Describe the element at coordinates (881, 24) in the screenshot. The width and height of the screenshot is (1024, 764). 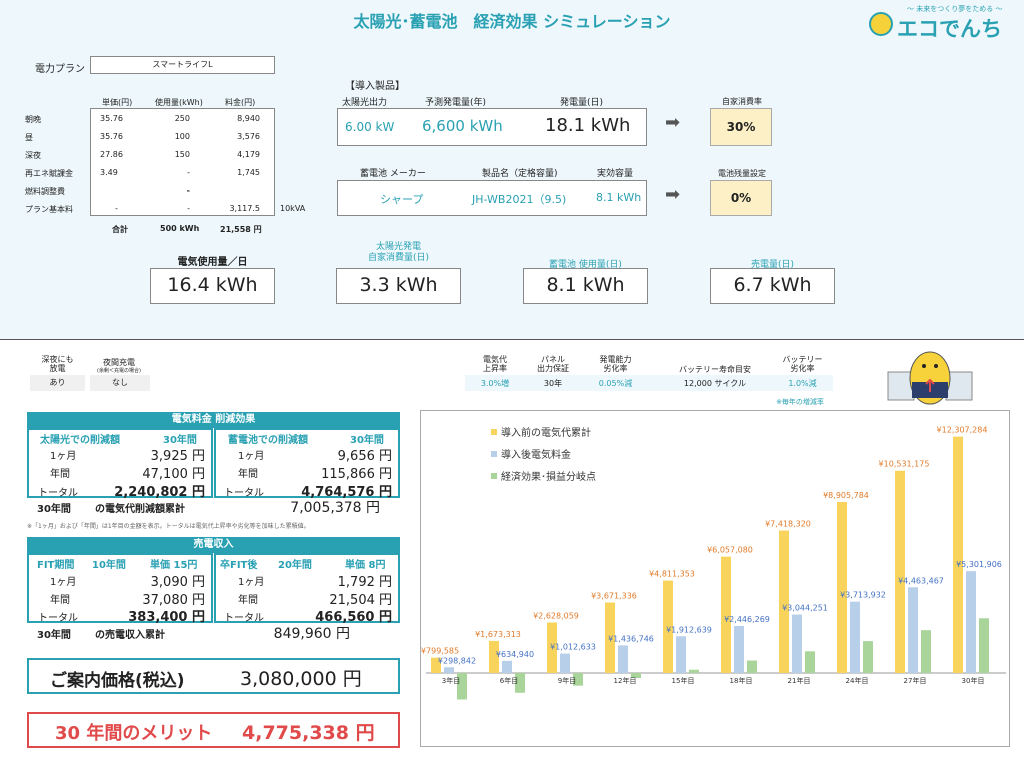
I see `lightbulb-icon` at that location.